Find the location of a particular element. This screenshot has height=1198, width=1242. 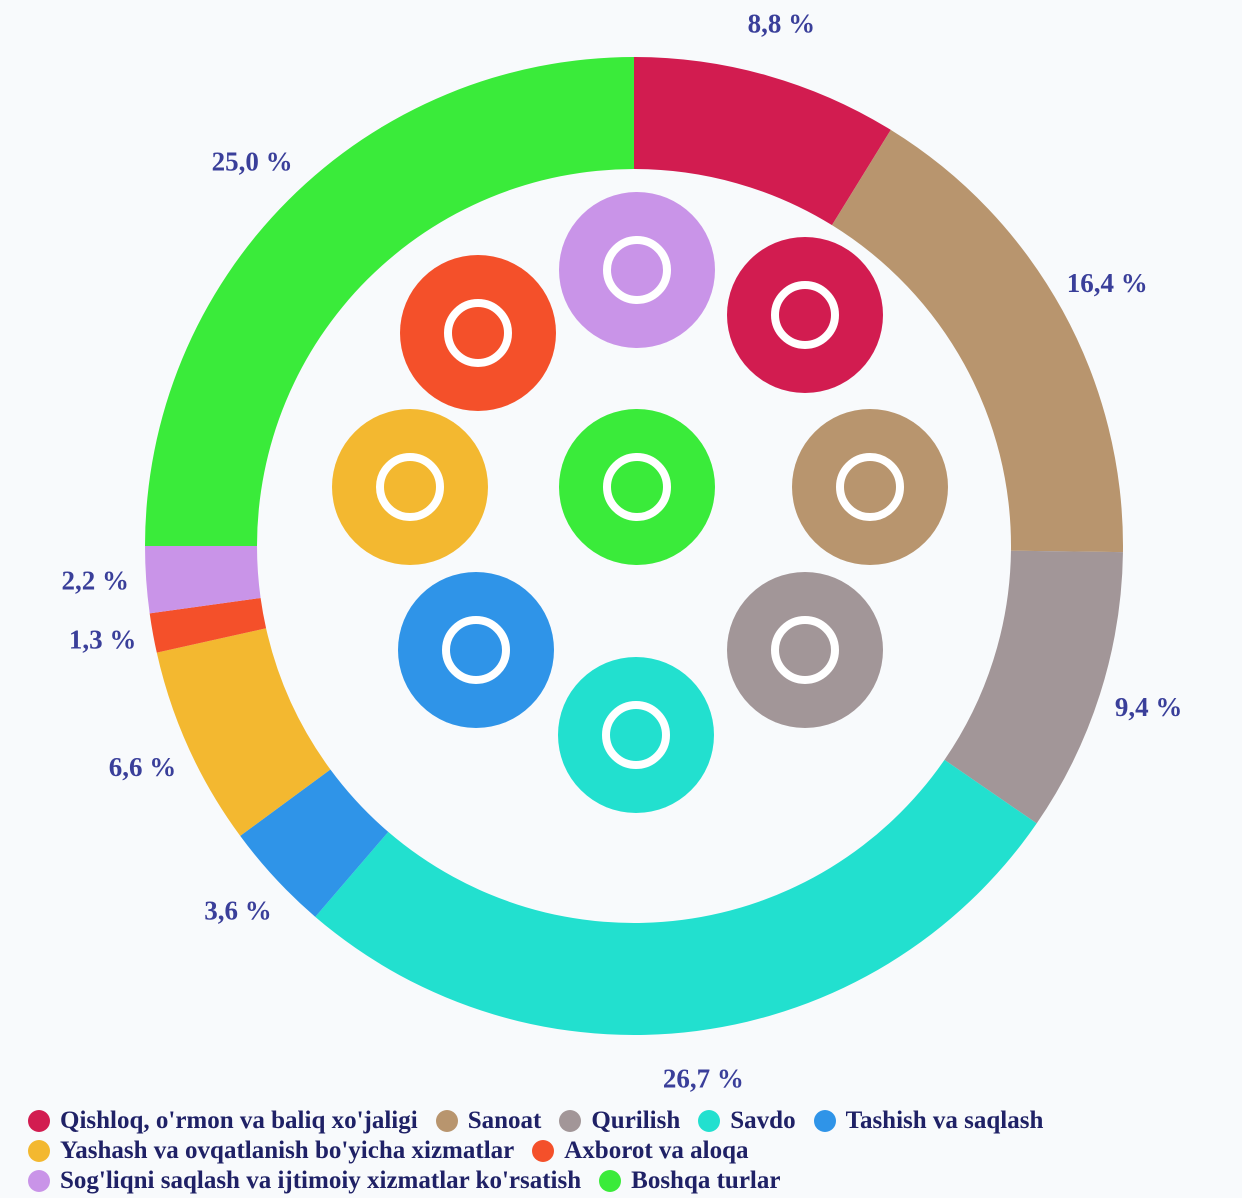

legend-item: Tashish va saqlash is located at coordinates (928, 1121).